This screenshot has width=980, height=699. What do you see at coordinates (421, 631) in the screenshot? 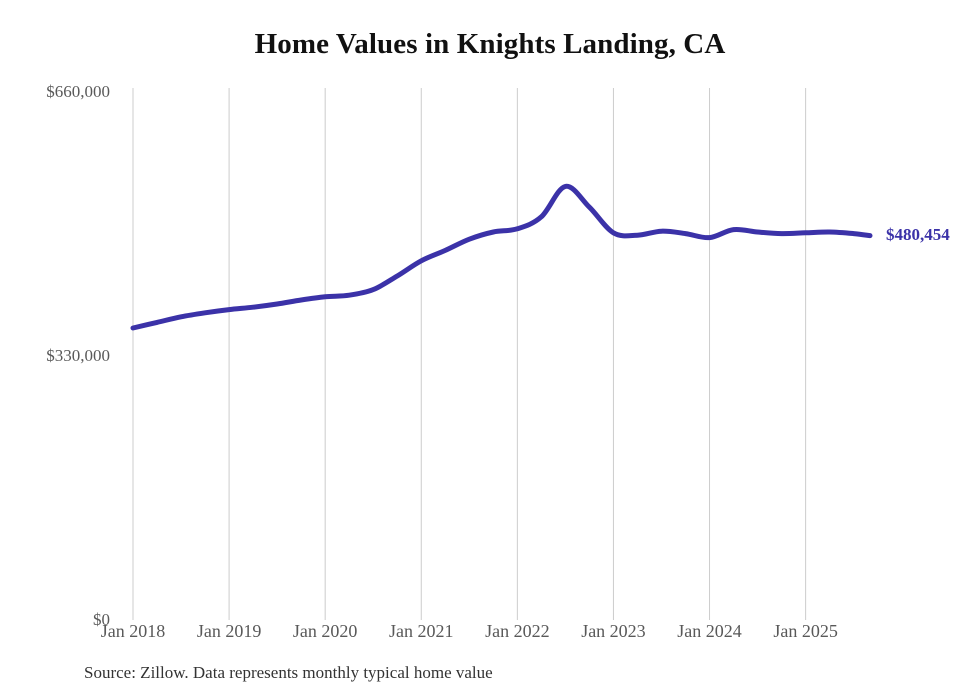
I see `x-axis-tick-label: Jan 2021` at bounding box center [421, 631].